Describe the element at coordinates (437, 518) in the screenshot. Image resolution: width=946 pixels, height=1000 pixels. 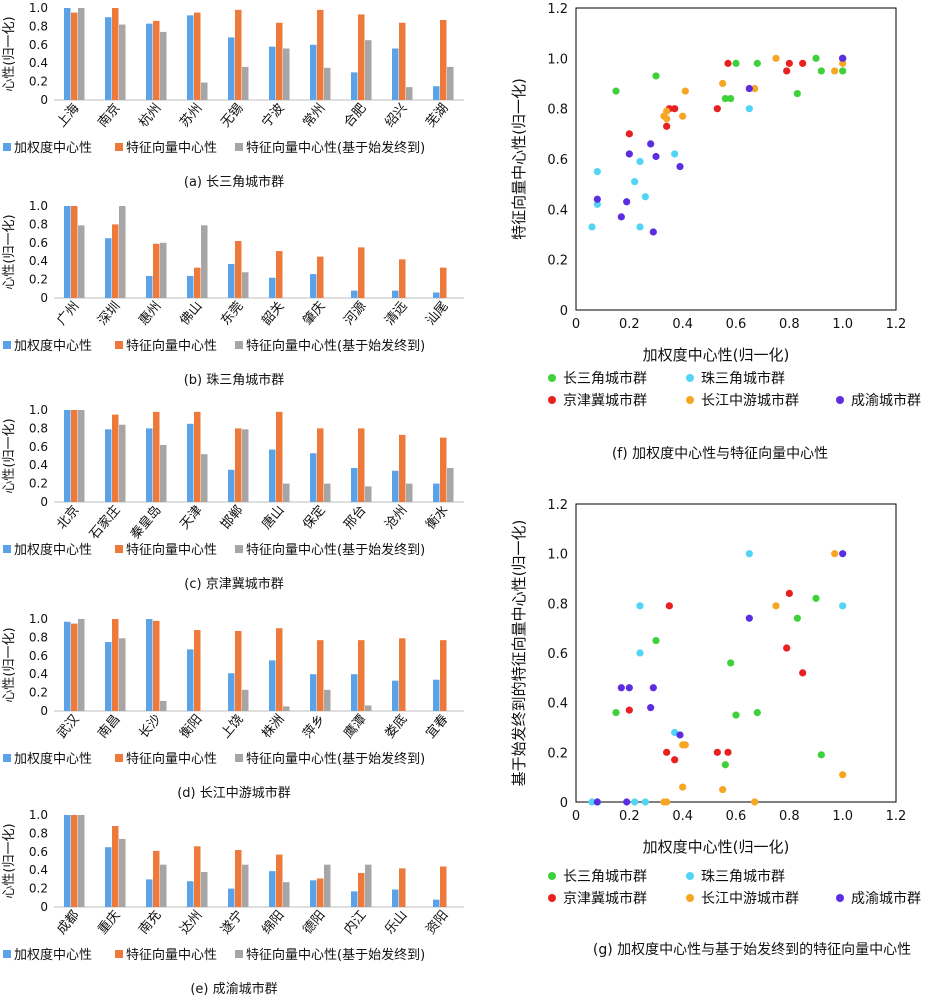
I see `x-tick-label: 衡水` at that location.